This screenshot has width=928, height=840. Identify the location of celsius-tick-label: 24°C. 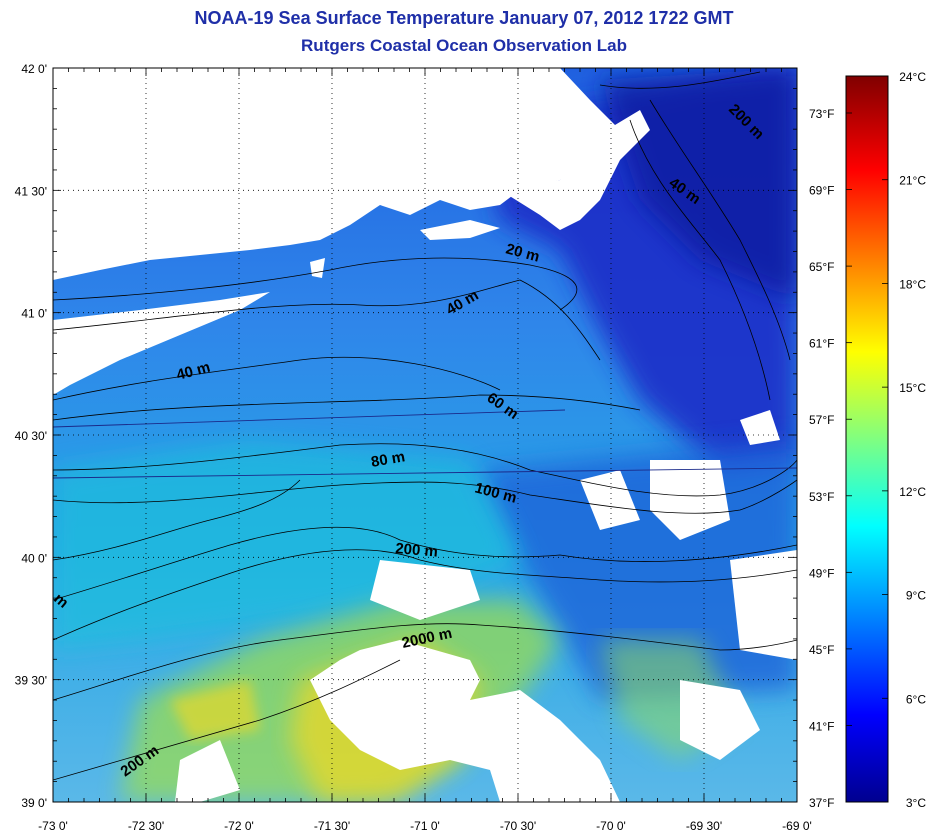
(912, 77).